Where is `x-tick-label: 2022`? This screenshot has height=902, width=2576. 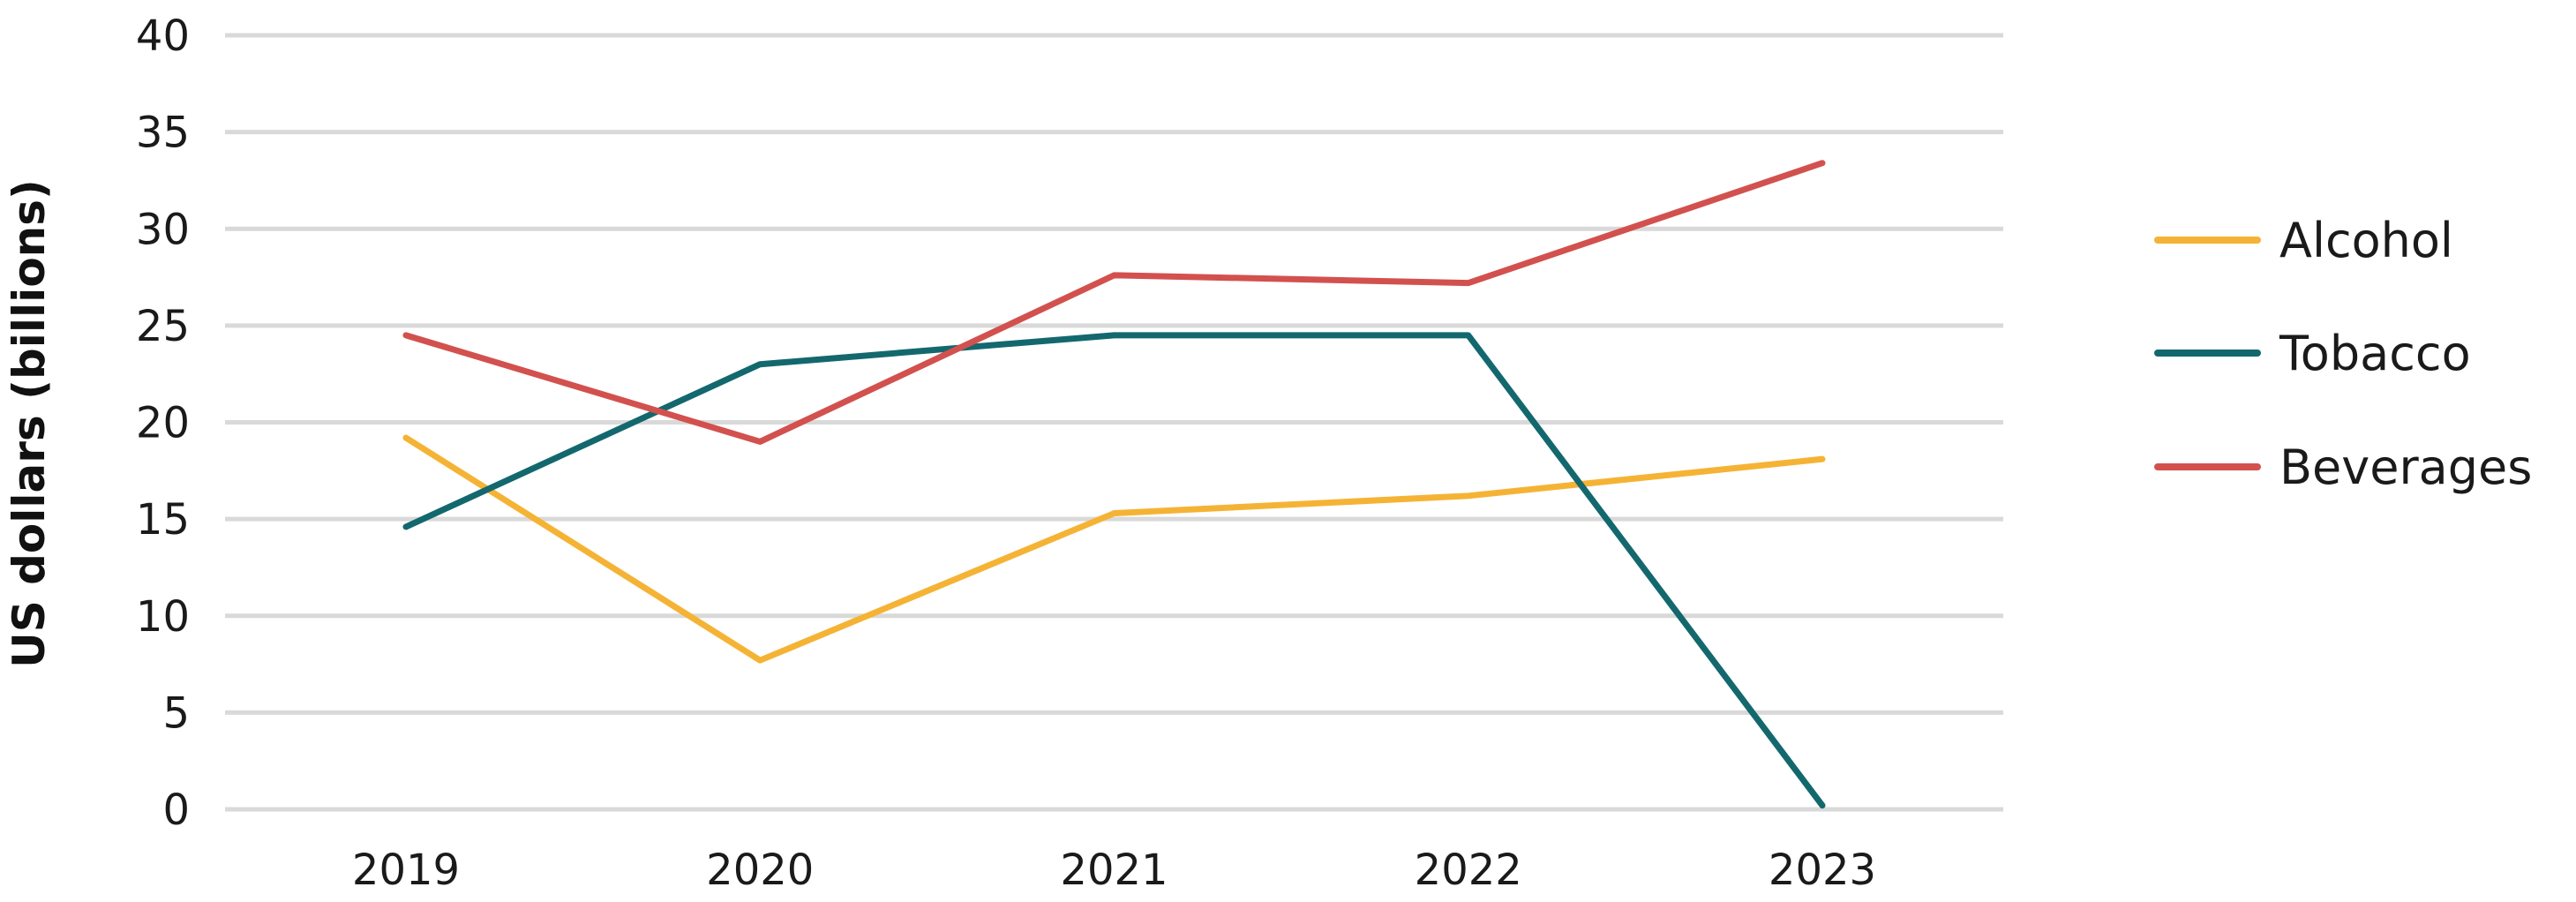 x-tick-label: 2022 is located at coordinates (1468, 871).